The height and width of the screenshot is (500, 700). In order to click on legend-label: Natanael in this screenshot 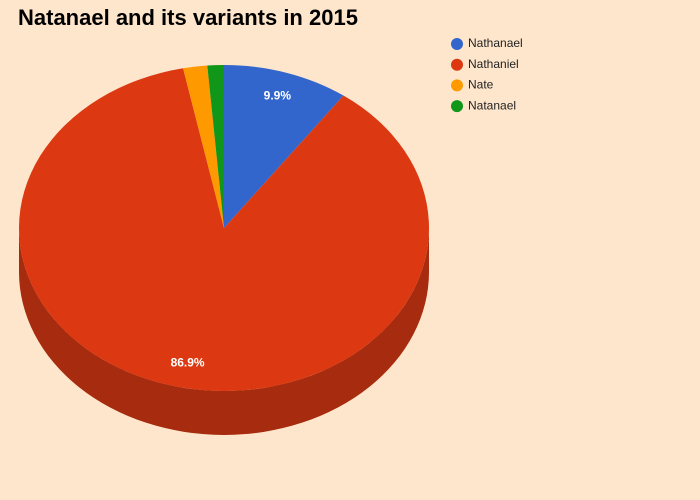, I will do `click(492, 105)`.